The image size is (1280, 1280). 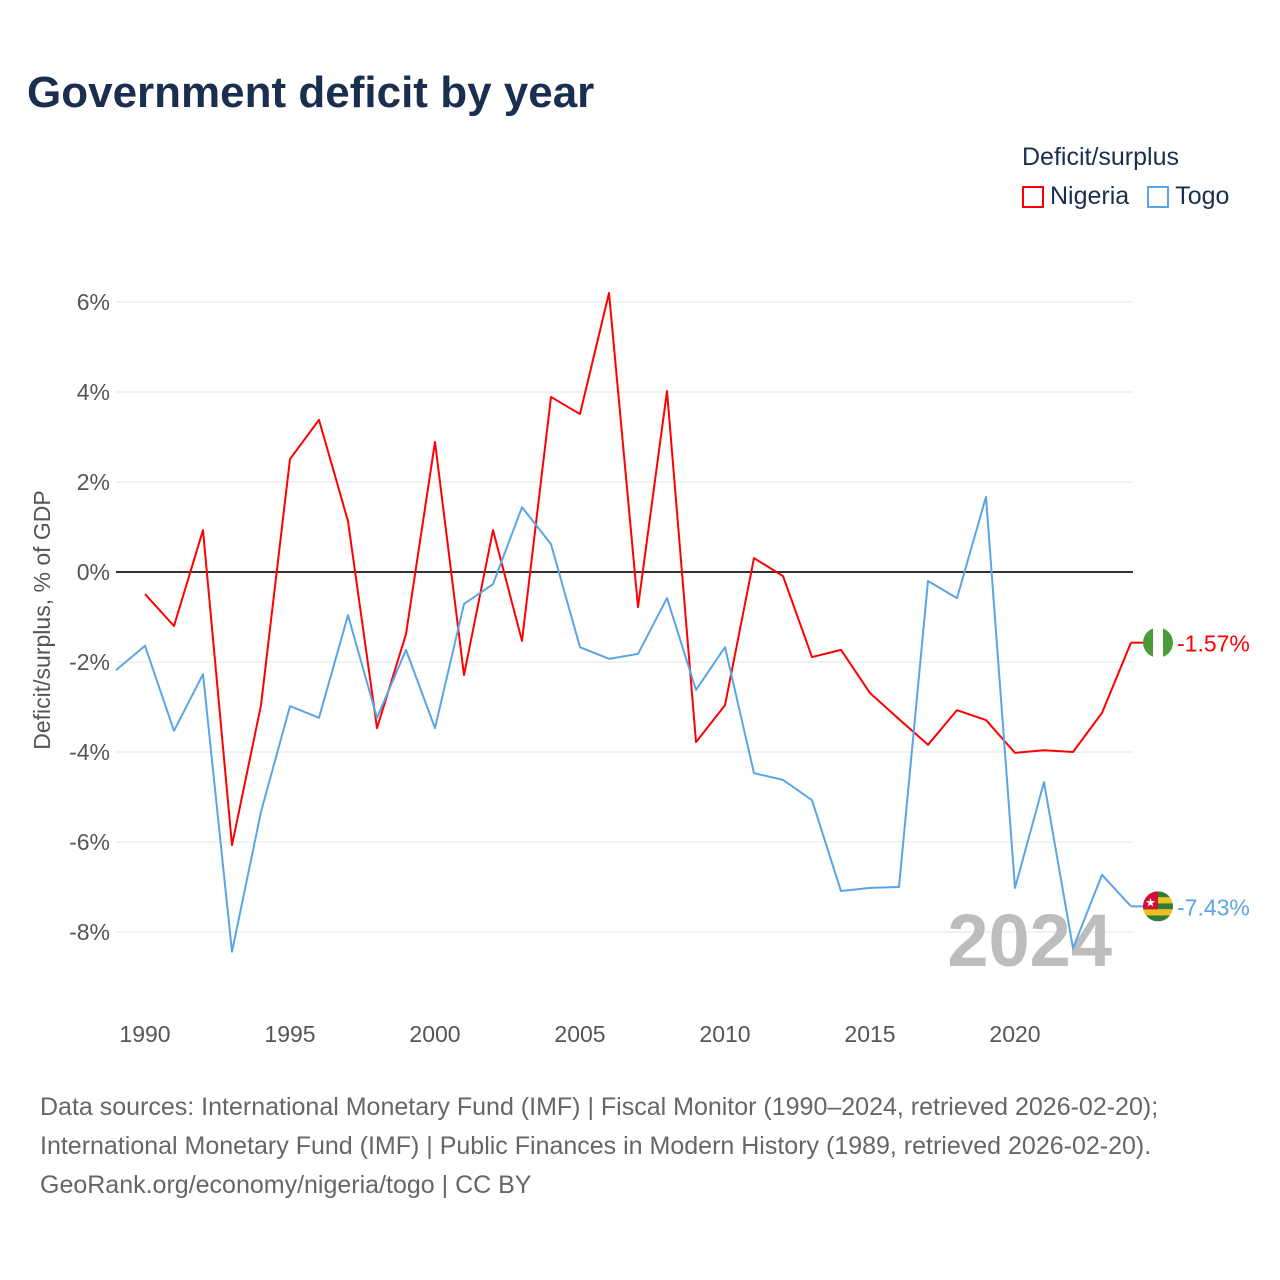 I want to click on x-tick-label: 2010, so click(x=724, y=1034).